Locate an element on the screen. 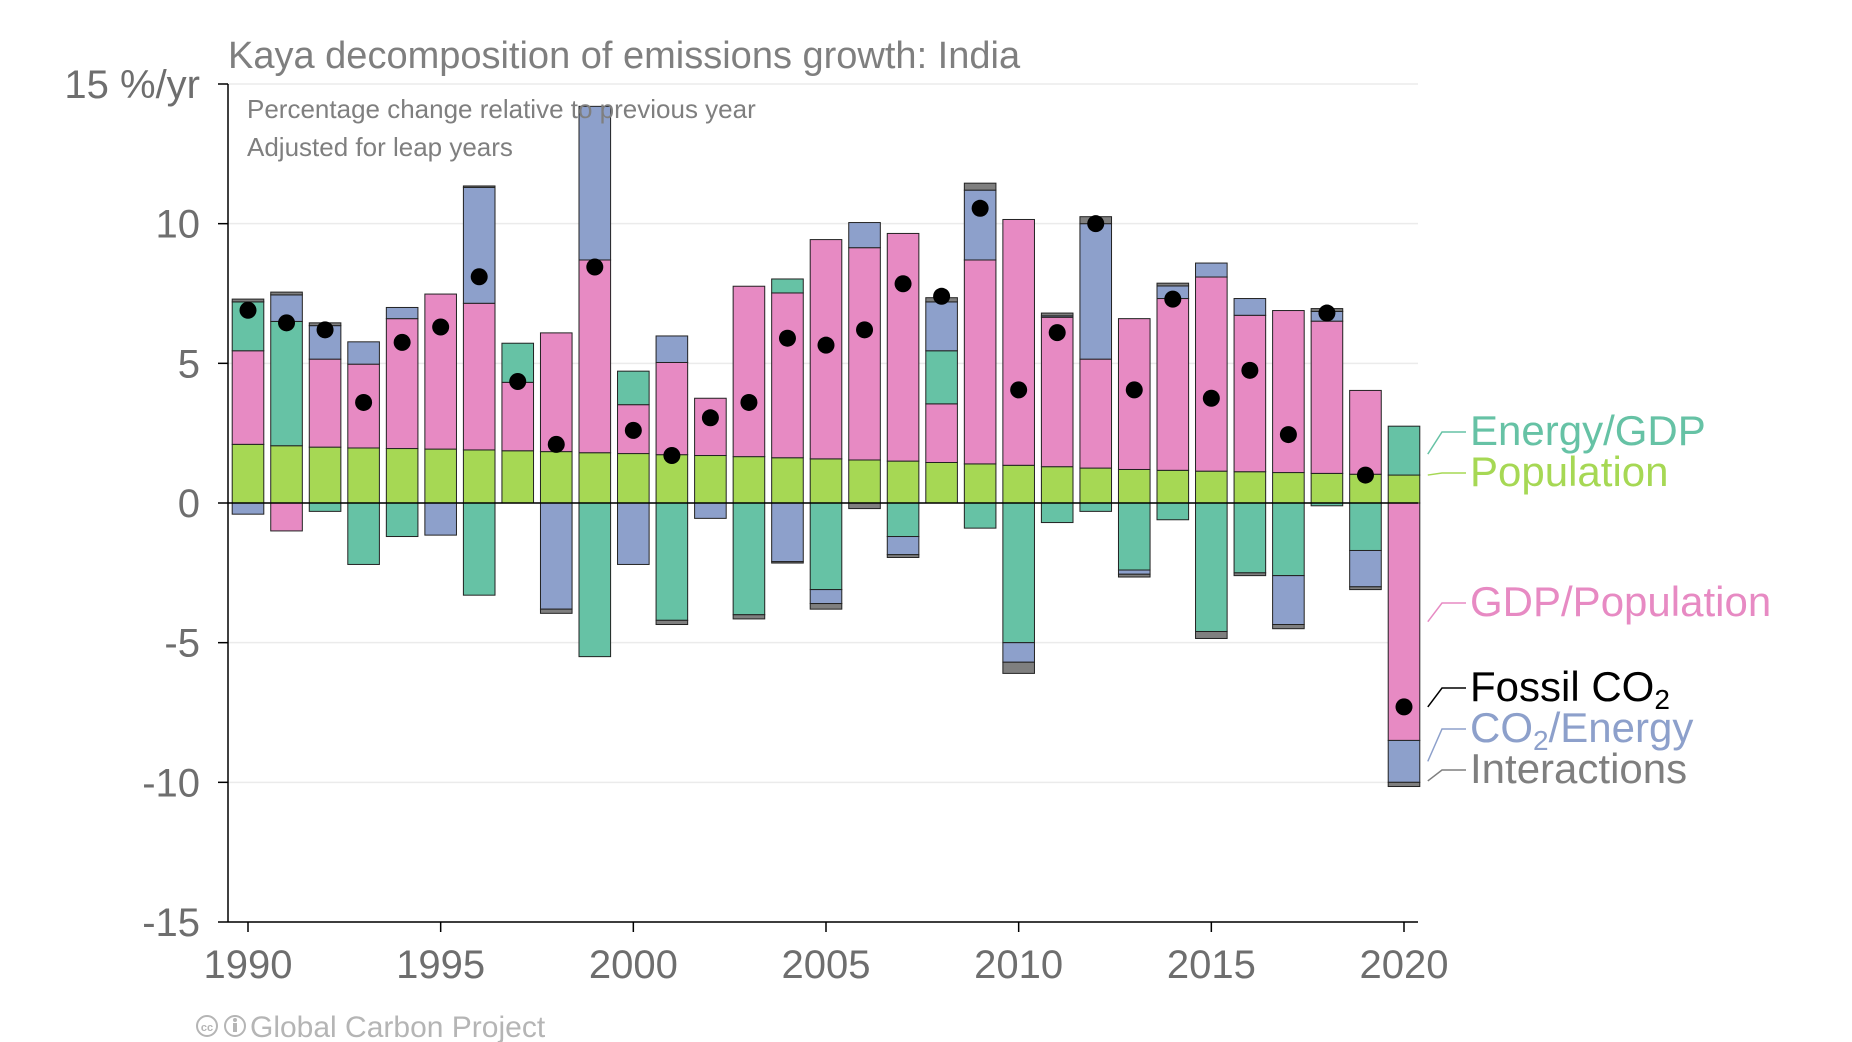 The height and width of the screenshot is (1042, 1852). bar-co2-energy-1995 is located at coordinates (440, 519).